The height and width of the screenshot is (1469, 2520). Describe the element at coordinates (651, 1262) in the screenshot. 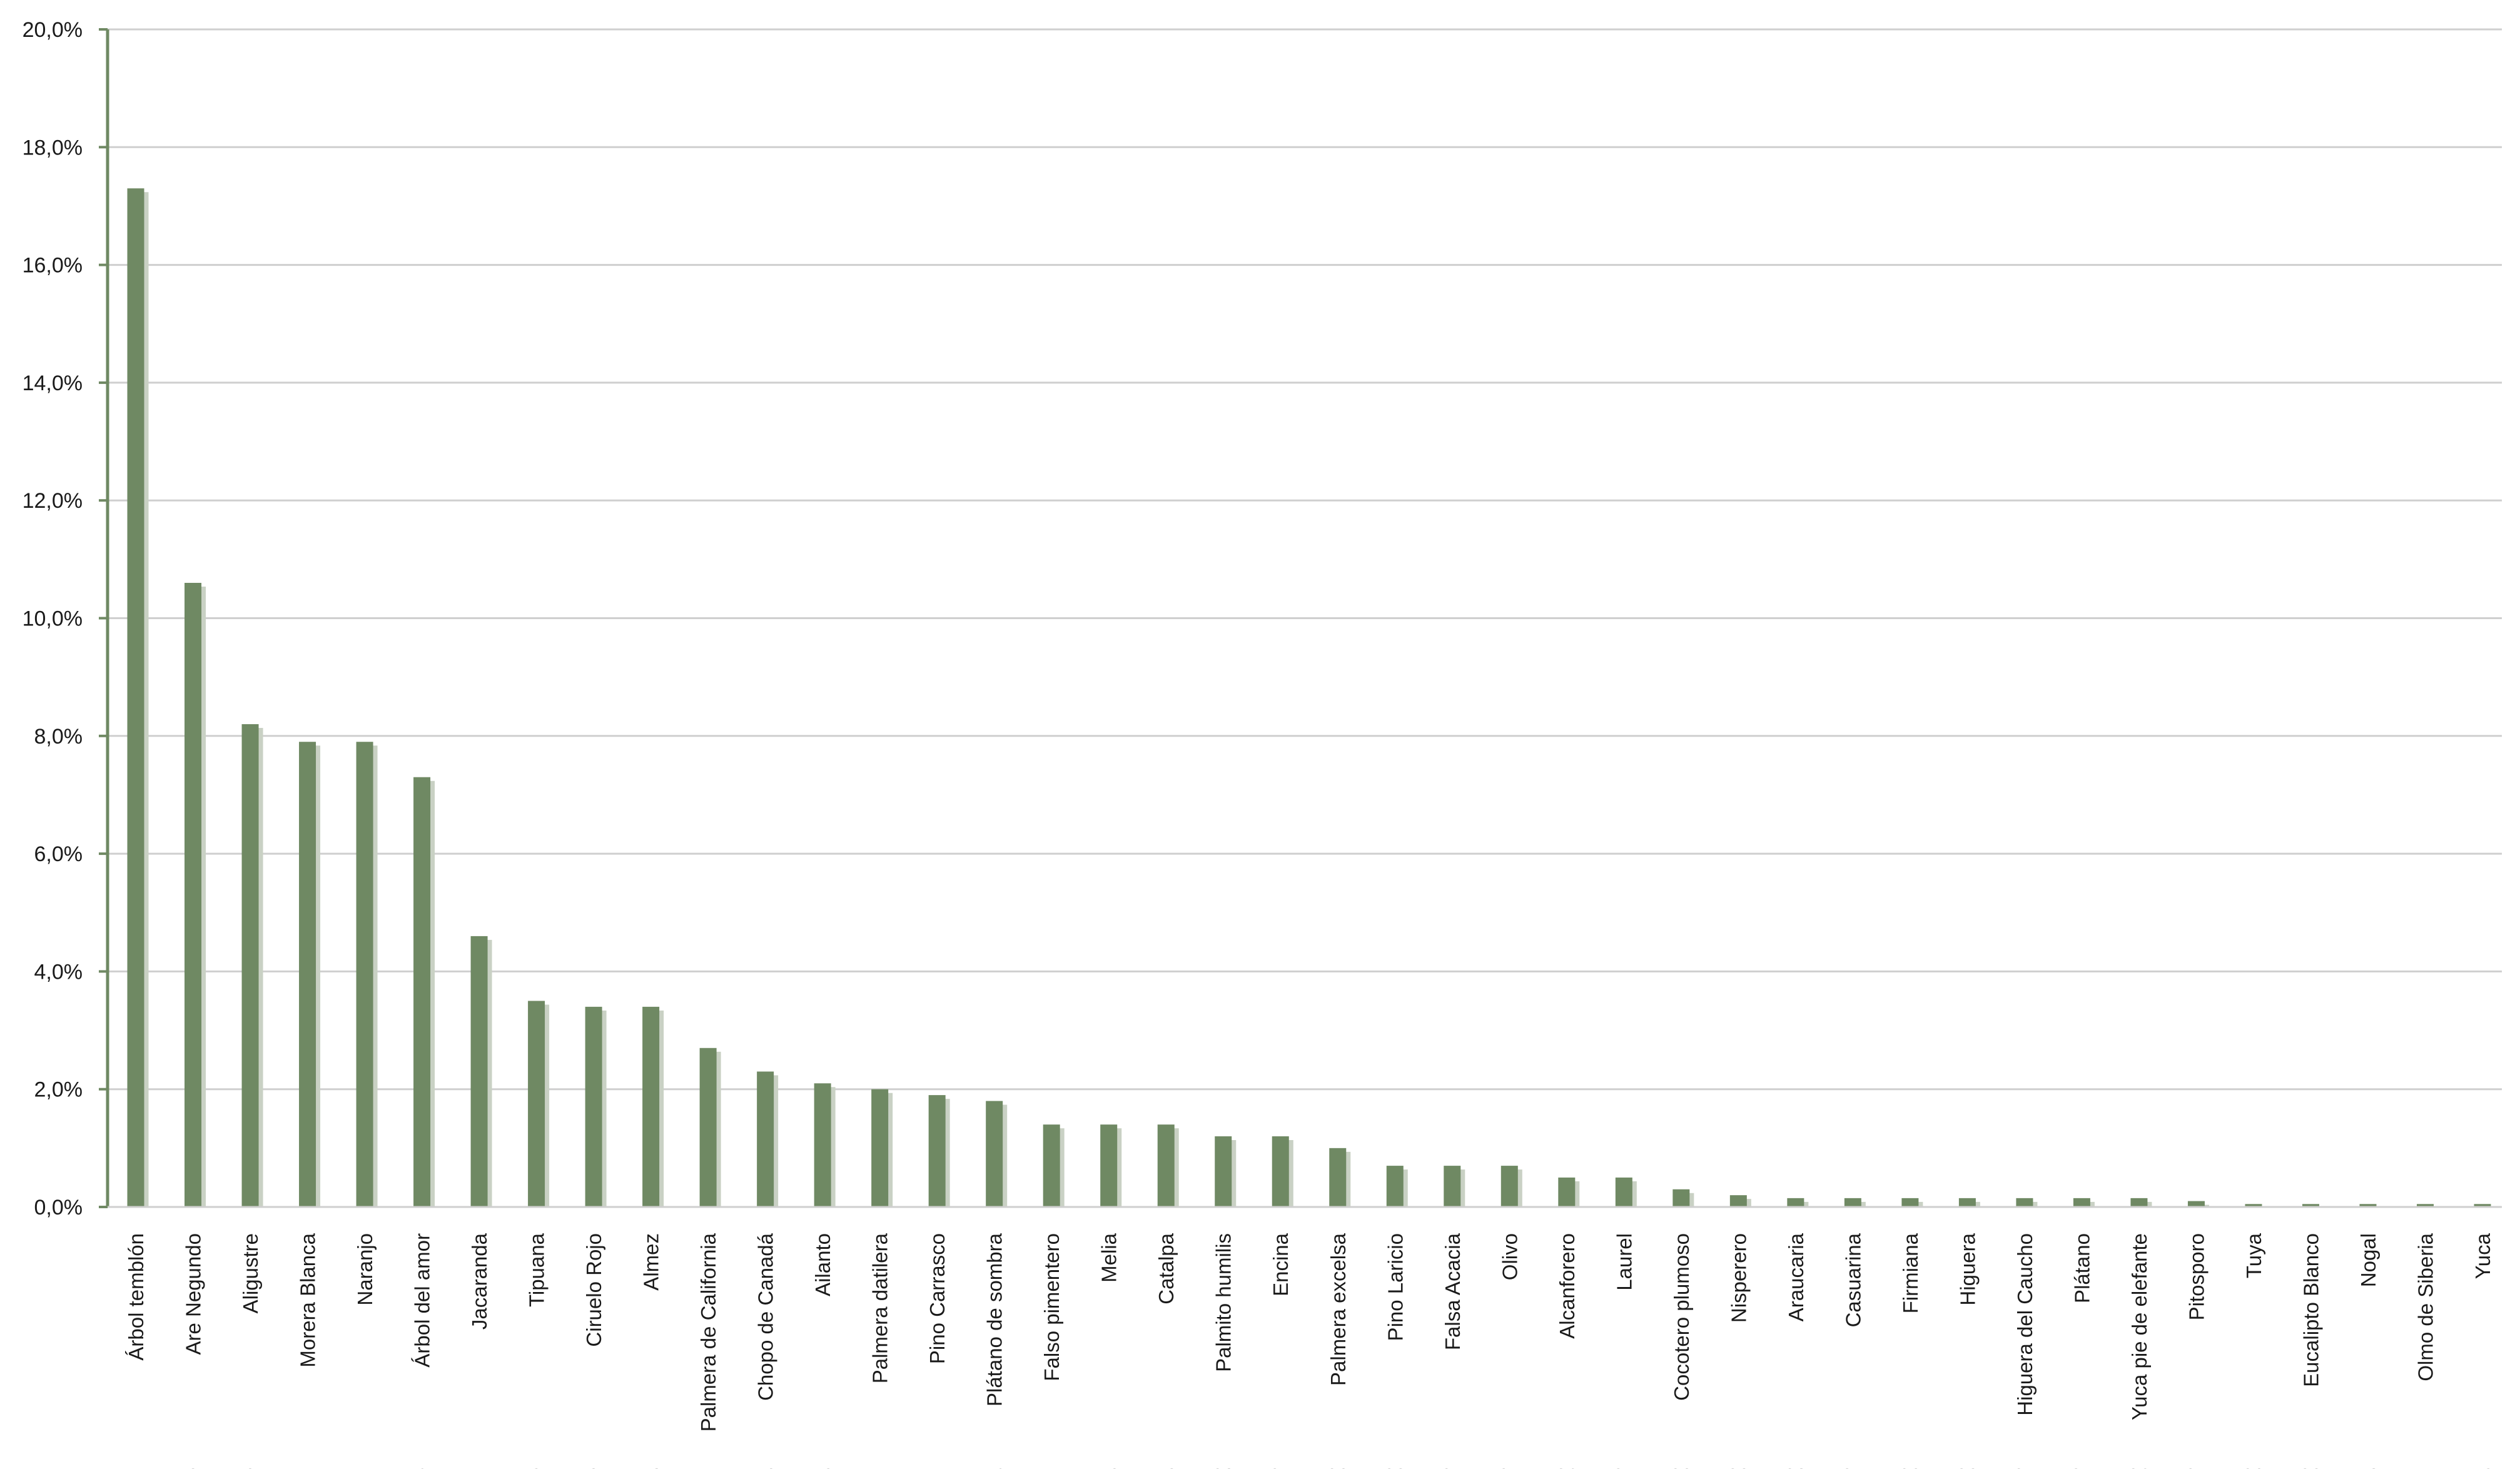

I see `x-category-label: Almez` at that location.